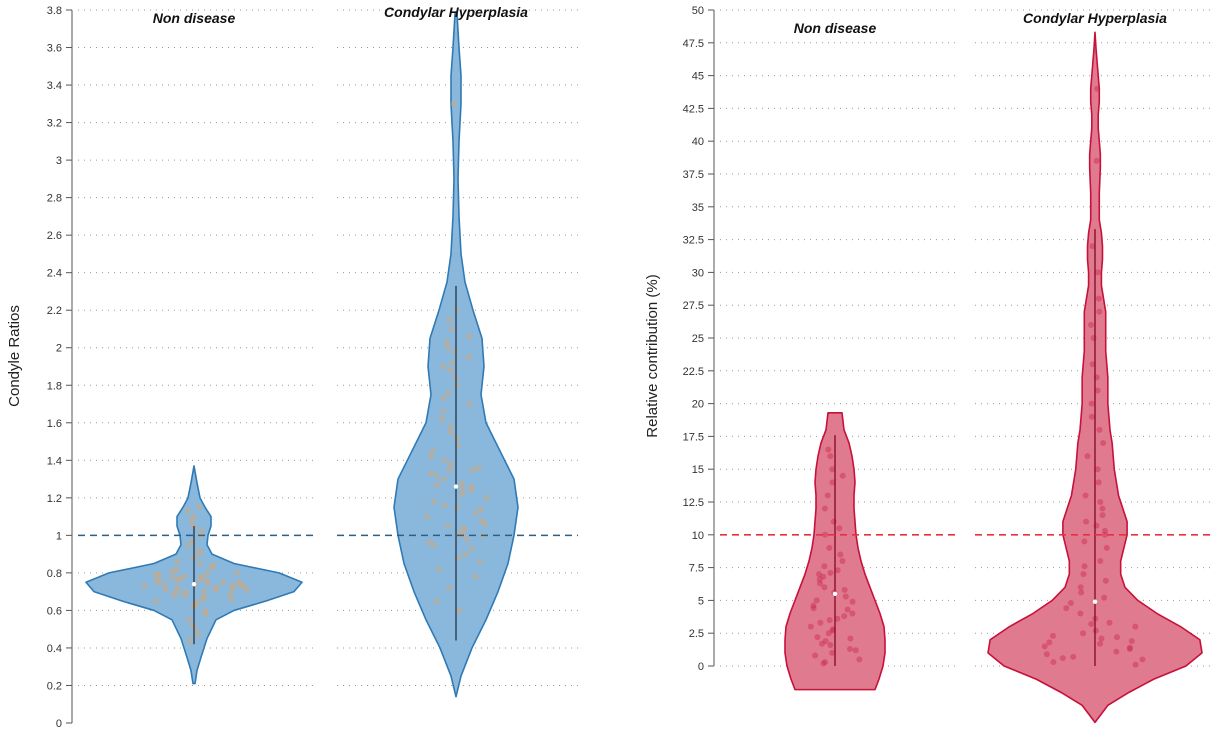 The width and height of the screenshot is (1229, 736). I want to click on category-label: Condylar Hyperplasia, so click(456, 12).